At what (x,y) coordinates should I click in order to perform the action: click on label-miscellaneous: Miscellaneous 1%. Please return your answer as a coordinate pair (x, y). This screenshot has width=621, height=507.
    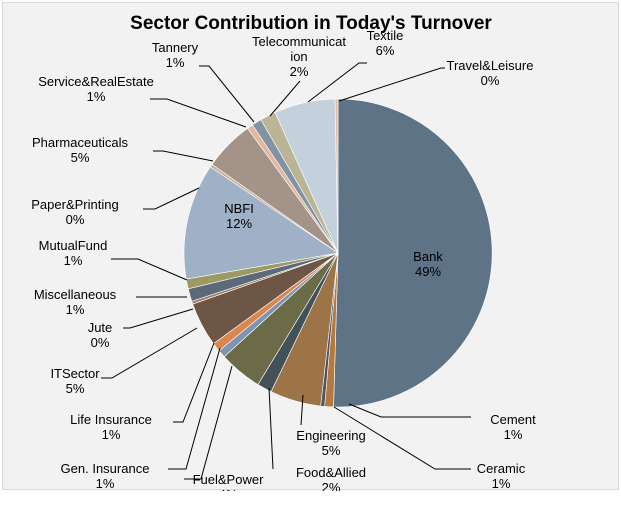
    Looking at the image, I should click on (75, 302).